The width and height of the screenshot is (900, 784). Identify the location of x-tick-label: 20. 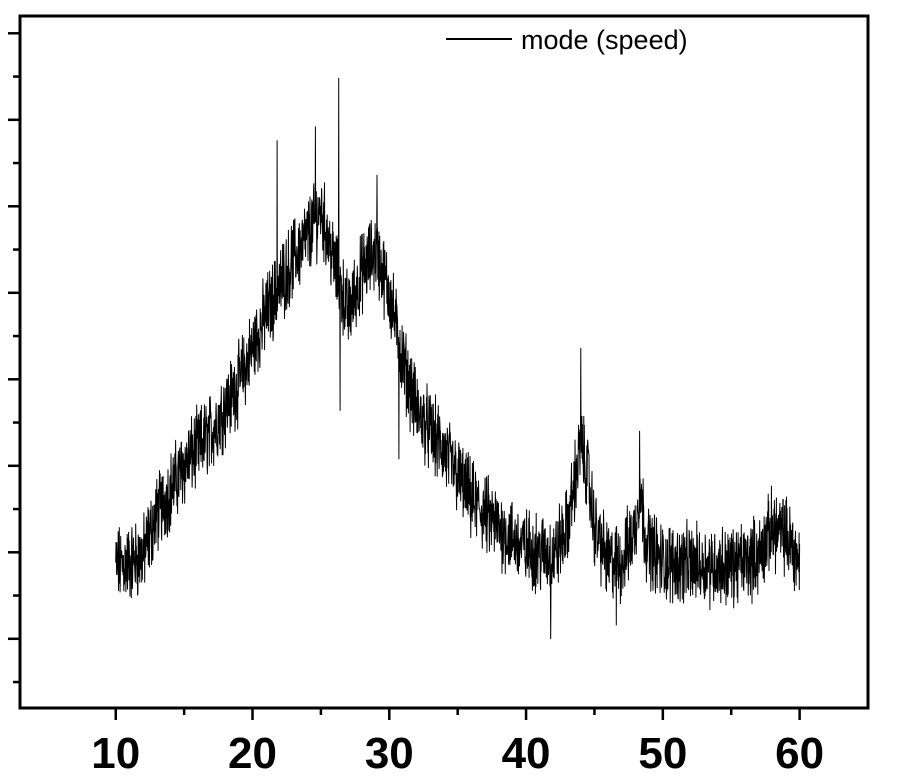
(252, 753).